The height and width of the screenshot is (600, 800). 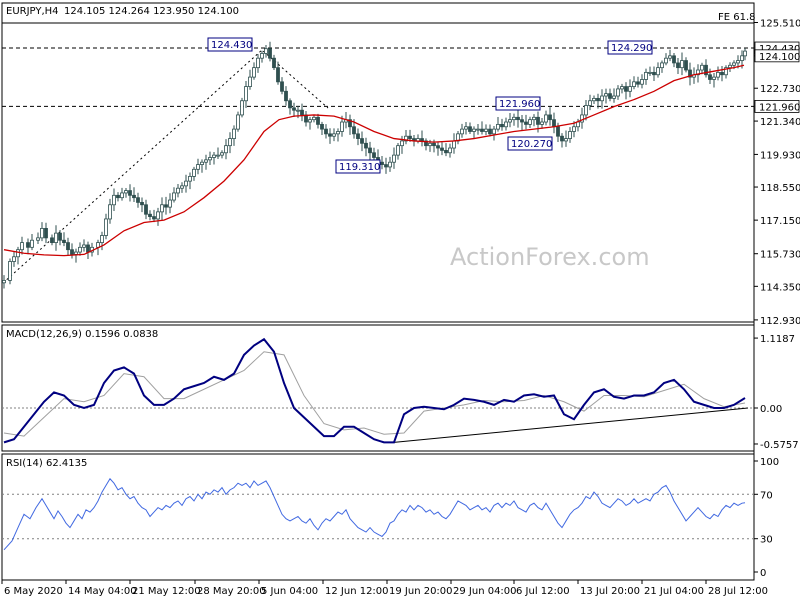 What do you see at coordinates (374, 514) in the screenshot?
I see `rsi-line` at bounding box center [374, 514].